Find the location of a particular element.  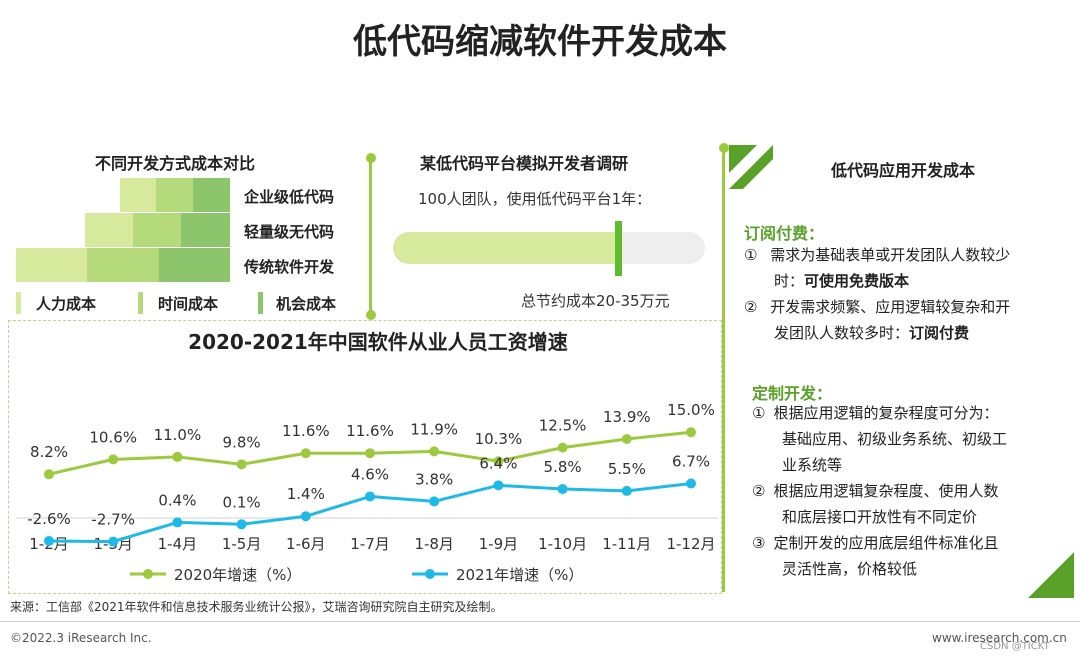

x-tick-label: 1-7月 is located at coordinates (370, 544).